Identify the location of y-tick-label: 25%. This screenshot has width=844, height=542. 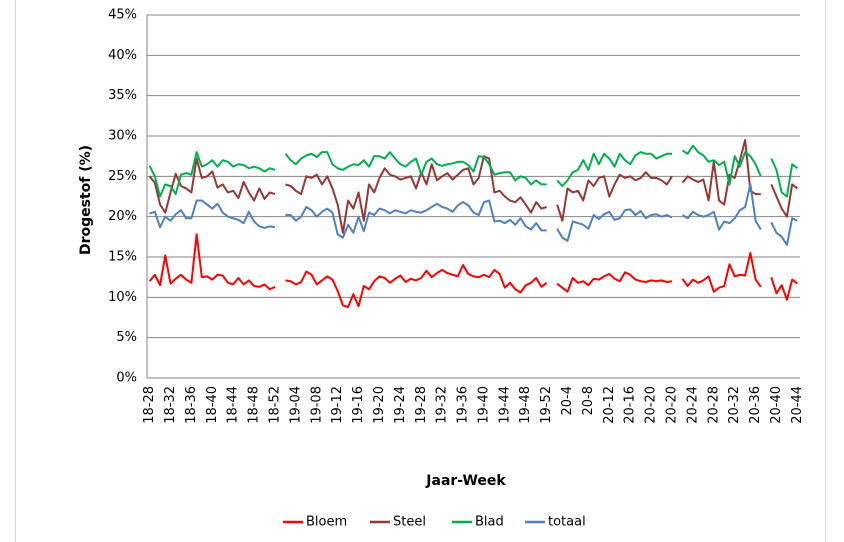
(122, 176).